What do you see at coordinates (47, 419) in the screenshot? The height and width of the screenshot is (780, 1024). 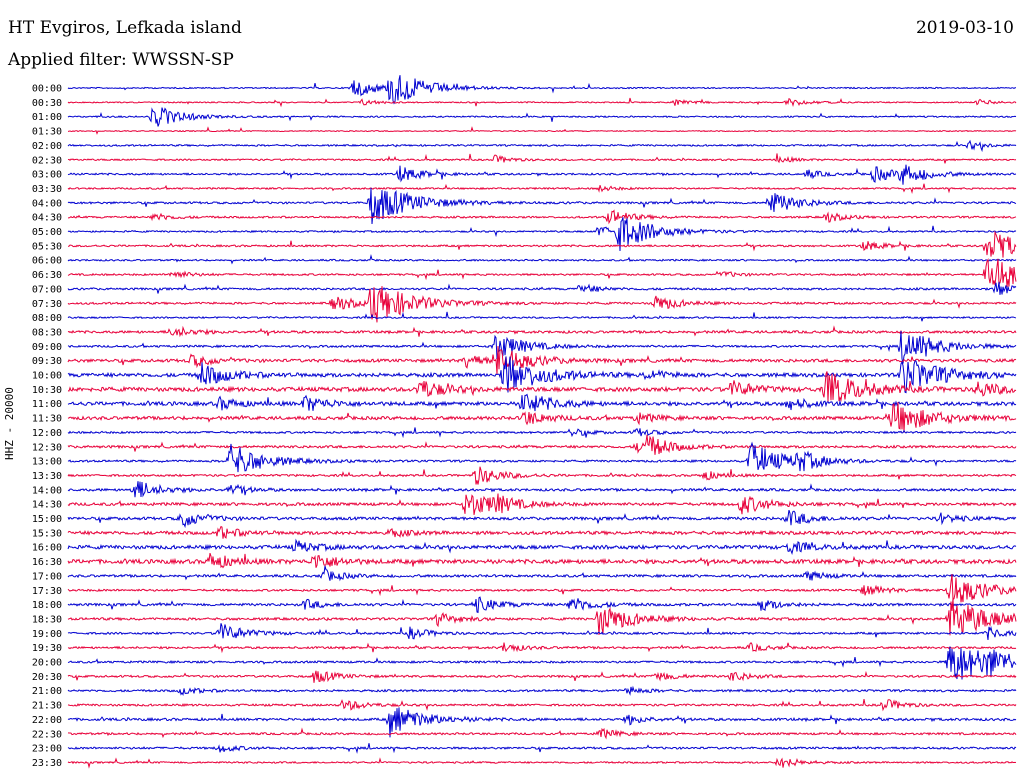 I see `hour-tick-label: 11:30` at bounding box center [47, 419].